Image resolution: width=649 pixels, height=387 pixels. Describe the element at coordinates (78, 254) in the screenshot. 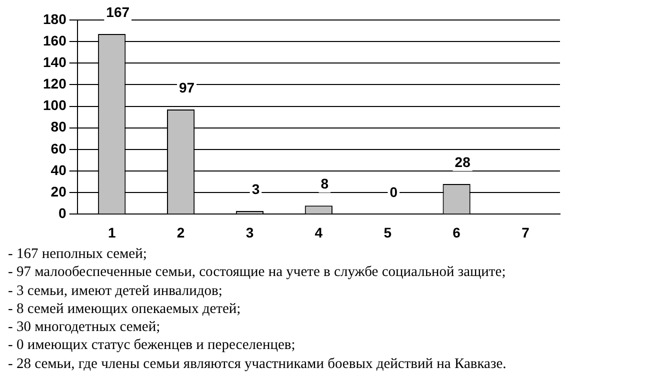

I see `text: - 167 неполных семей;` at that location.